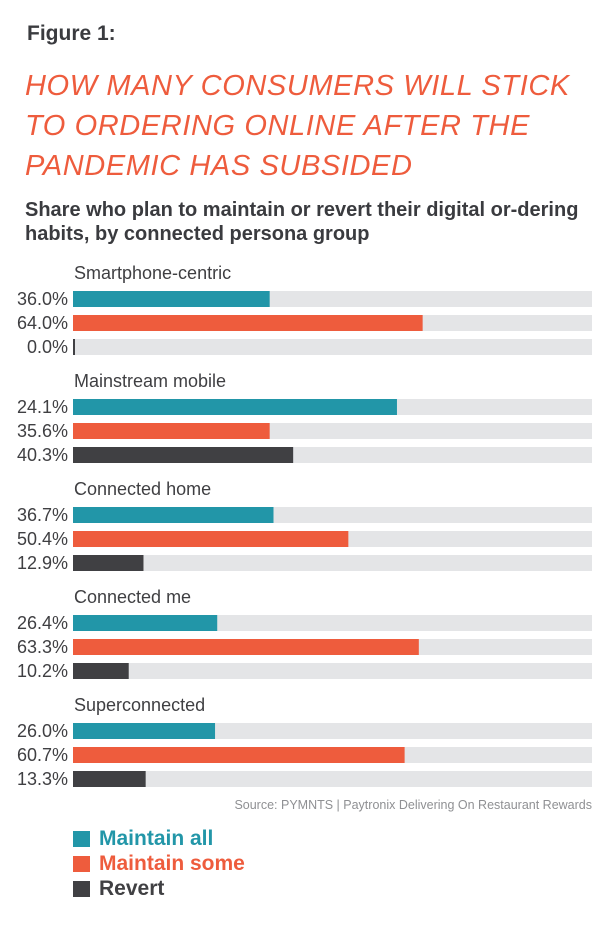  I want to click on data-label: 26.0%, so click(42, 731).